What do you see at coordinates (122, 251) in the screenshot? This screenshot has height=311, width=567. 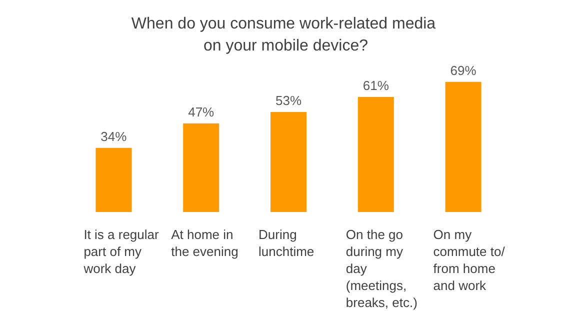 I see `x-tick-label: It is a regular part of my work day` at bounding box center [122, 251].